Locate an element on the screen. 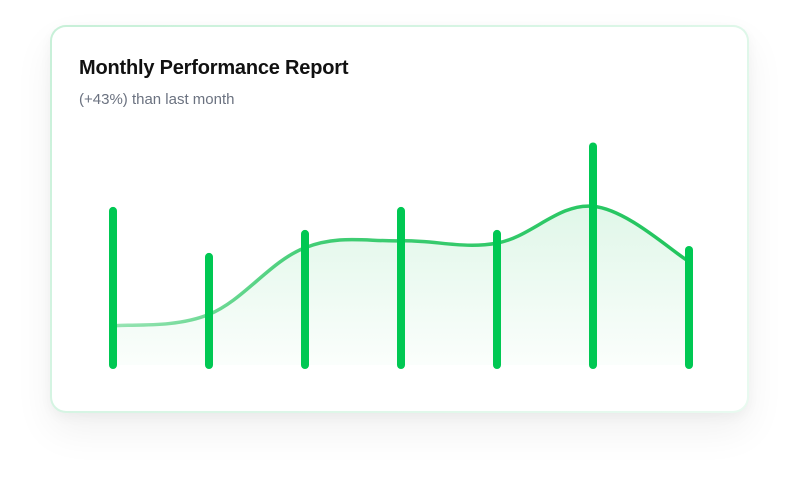 Image resolution: width=800 pixels, height=489 pixels. card-subtitle: (+43%) than last month is located at coordinates (157, 99).